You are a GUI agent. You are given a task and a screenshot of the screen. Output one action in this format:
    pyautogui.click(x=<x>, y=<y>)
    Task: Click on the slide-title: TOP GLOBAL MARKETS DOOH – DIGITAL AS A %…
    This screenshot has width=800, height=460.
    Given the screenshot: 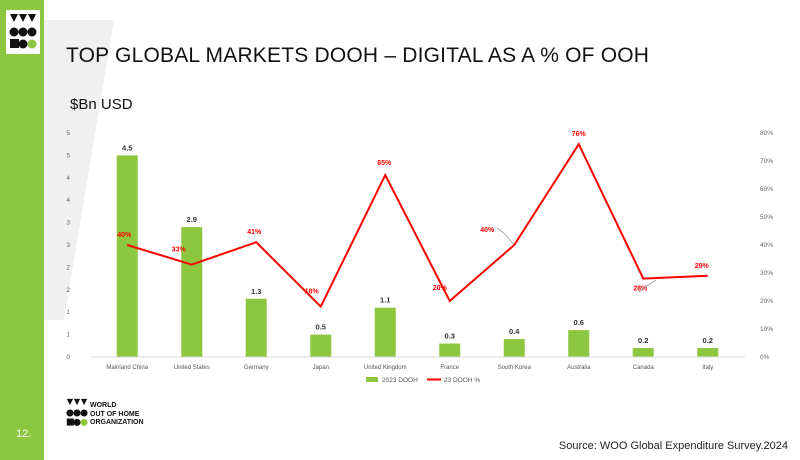 What is the action you would take?
    pyautogui.click(x=358, y=55)
    